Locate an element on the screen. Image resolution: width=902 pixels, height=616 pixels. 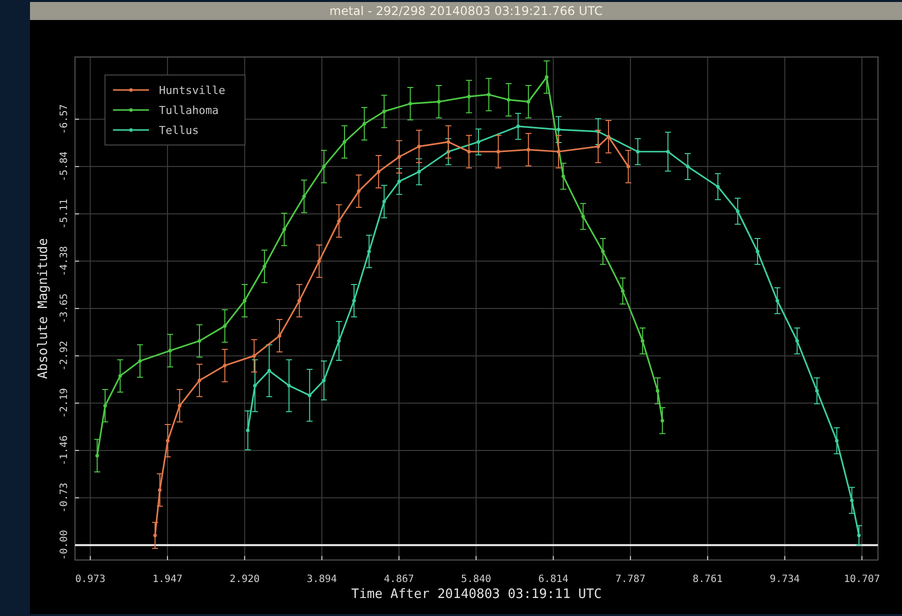
chart-title: metal - 292/298 20140803 03:19:21.766 UTC is located at coordinates (466, 11).